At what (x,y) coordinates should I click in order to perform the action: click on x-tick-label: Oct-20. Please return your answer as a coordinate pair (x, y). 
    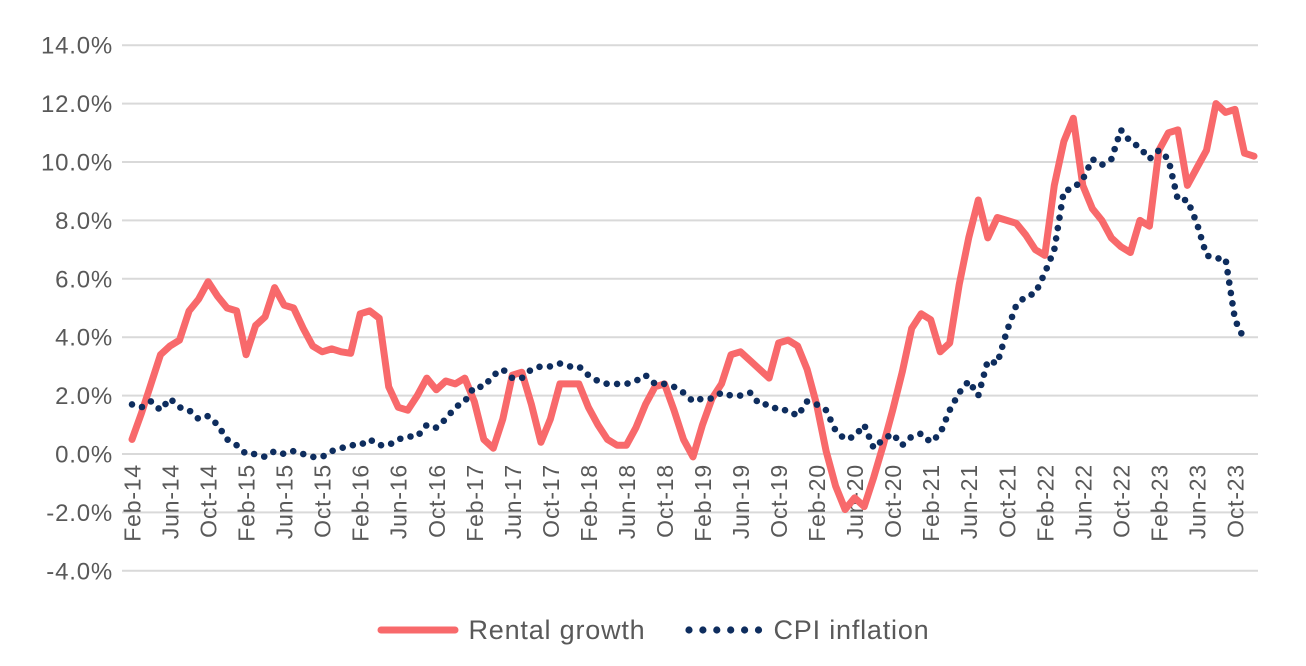
    Looking at the image, I should click on (893, 501).